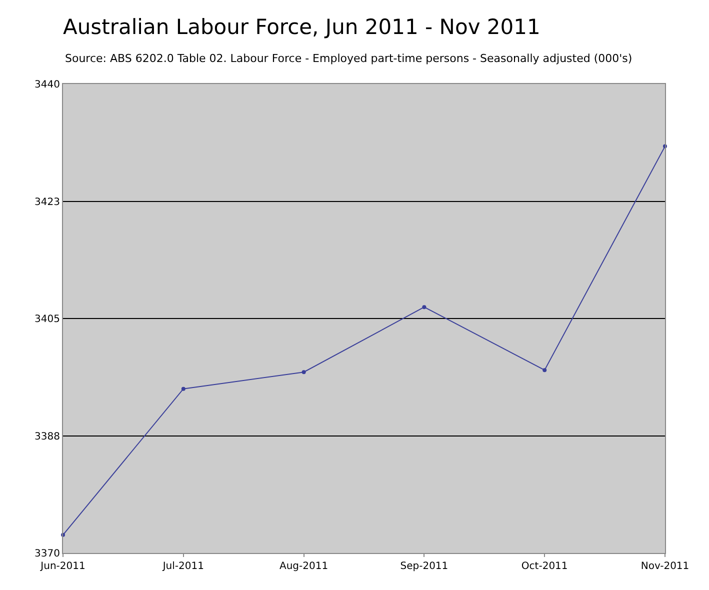  Describe the element at coordinates (47, 85) in the screenshot. I see `y-tick-label: 3440` at that location.